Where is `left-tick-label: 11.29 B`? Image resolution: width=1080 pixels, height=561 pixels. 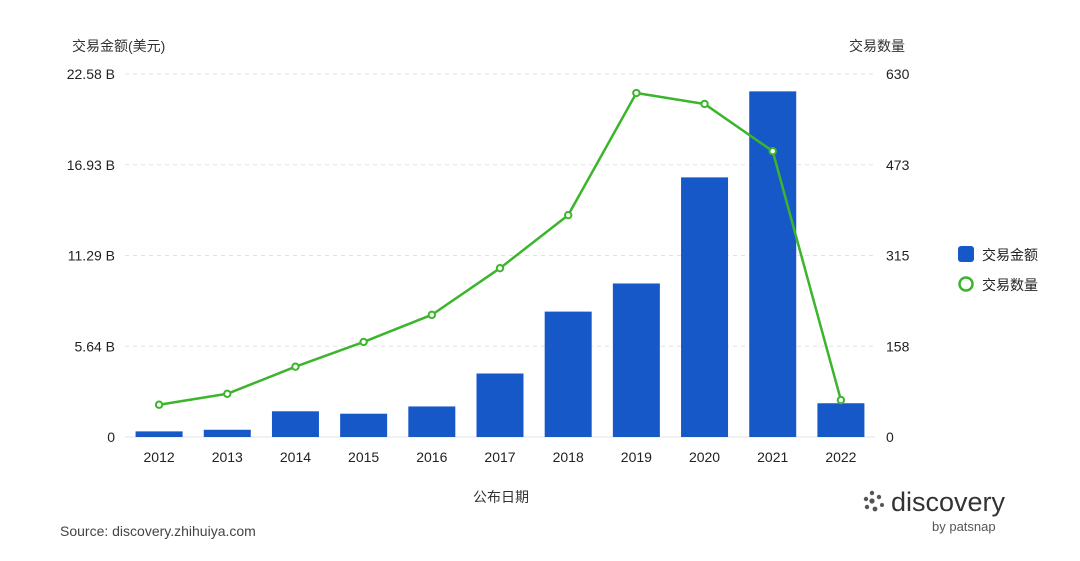
left-tick-label: 11.29 B is located at coordinates (91, 256).